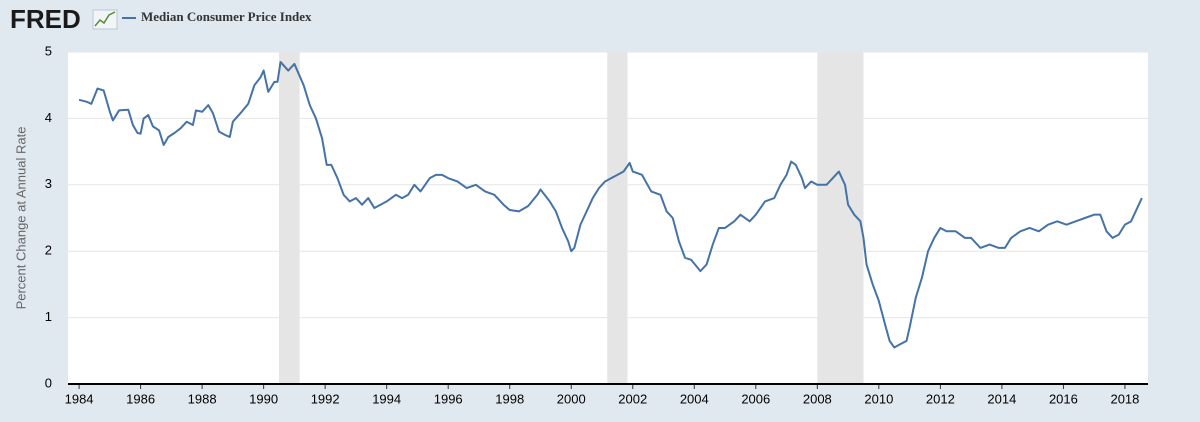 This screenshot has width=1200, height=422. Describe the element at coordinates (48, 183) in the screenshot. I see `y-tick-label: 3` at that location.